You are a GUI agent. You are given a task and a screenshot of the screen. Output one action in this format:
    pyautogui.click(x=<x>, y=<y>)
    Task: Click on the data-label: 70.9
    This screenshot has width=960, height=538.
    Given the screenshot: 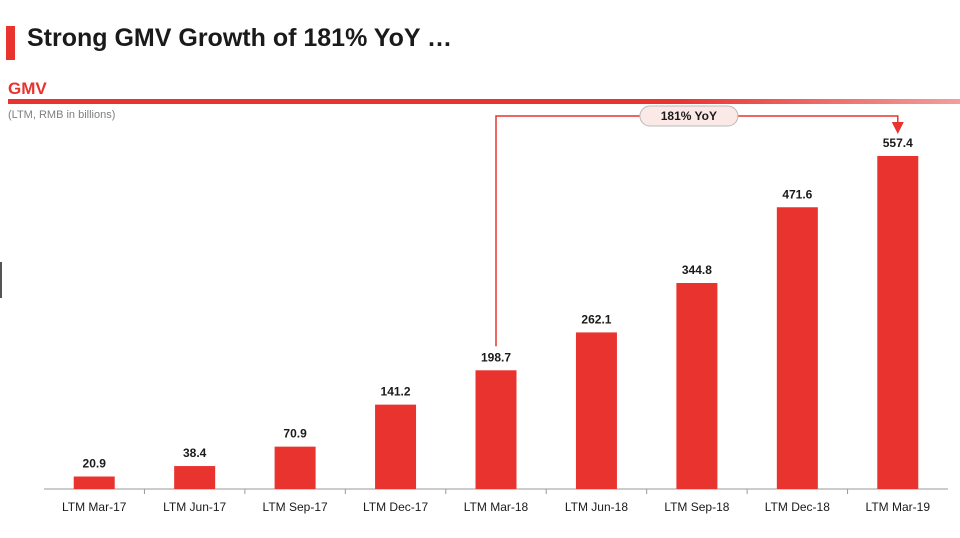 What is the action you would take?
    pyautogui.click(x=295, y=434)
    